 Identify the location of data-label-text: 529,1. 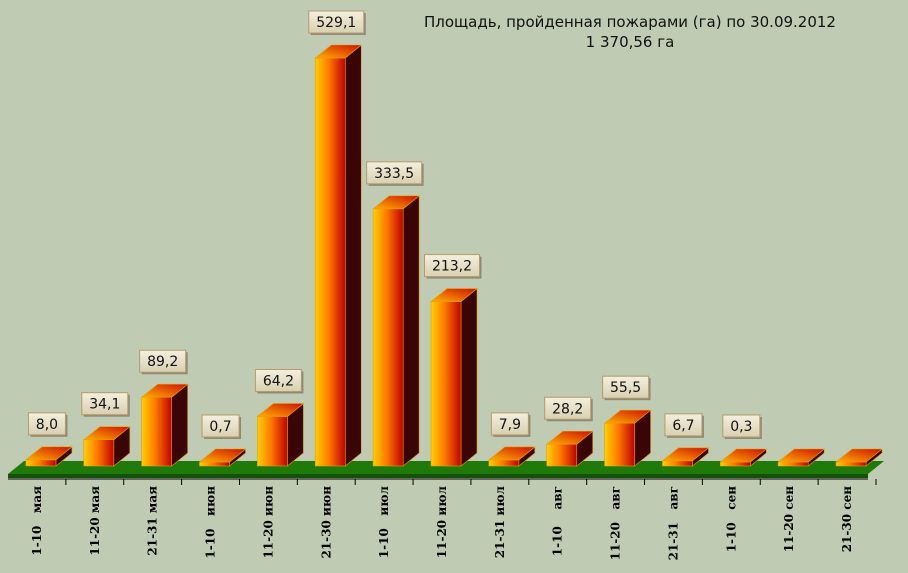
(336, 23).